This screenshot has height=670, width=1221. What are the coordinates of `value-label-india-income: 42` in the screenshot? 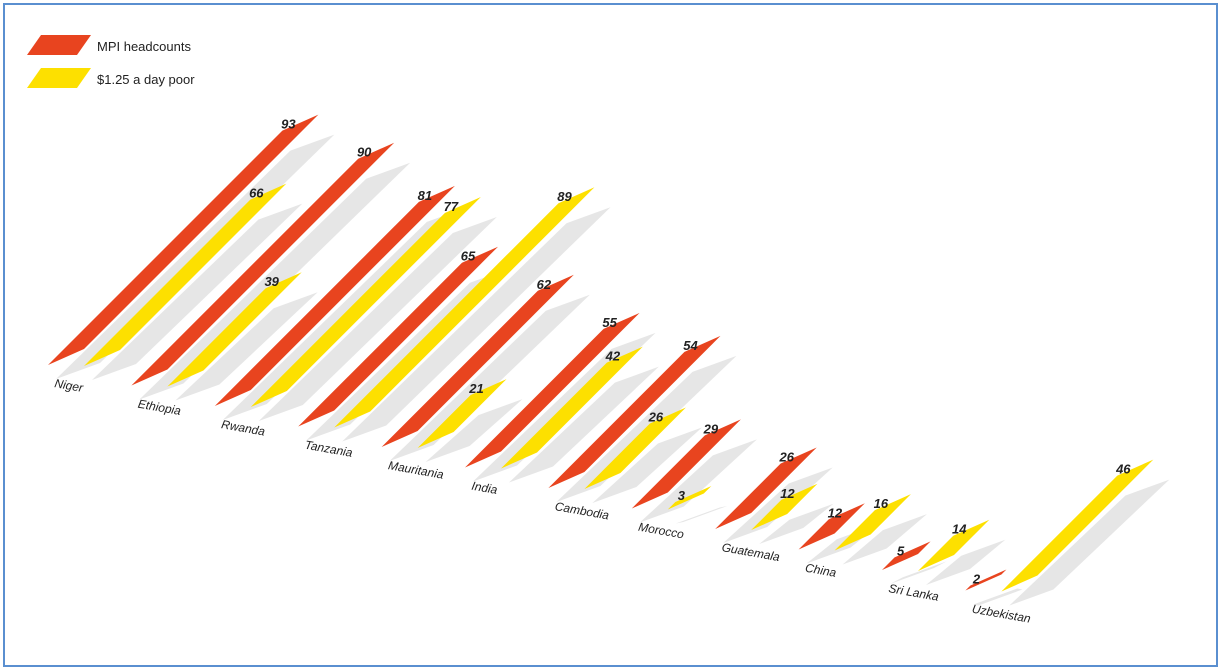 It's located at (613, 356).